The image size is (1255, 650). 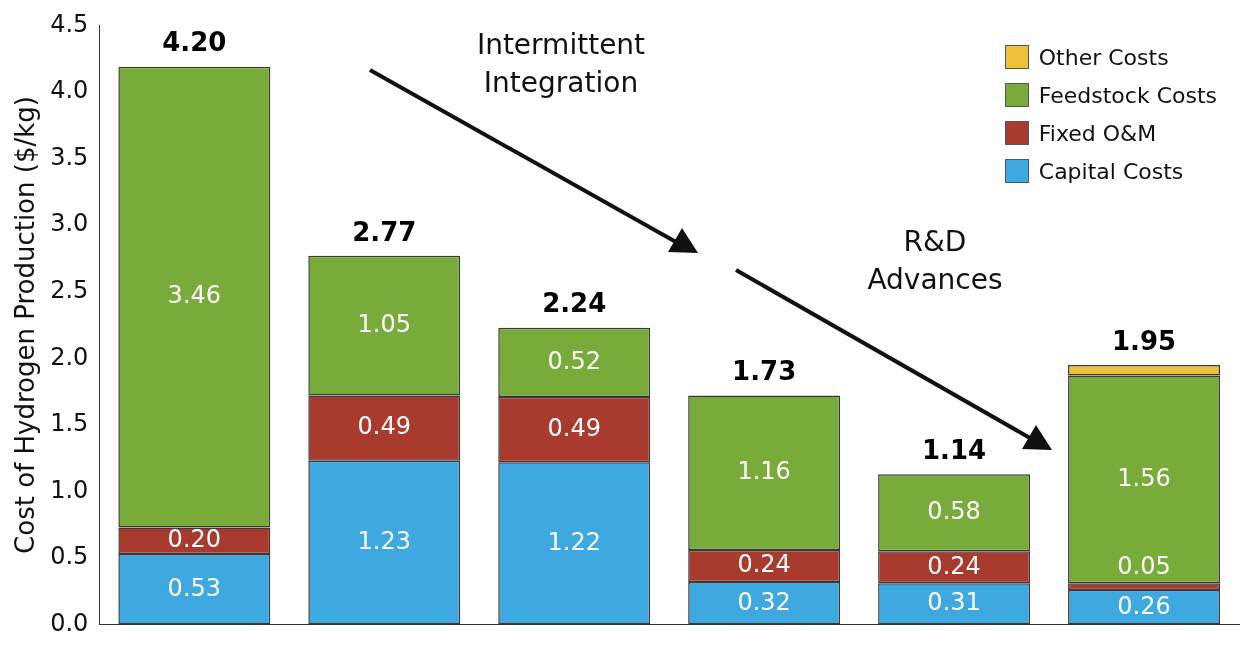 What do you see at coordinates (194, 295) in the screenshot?
I see `data-label: 3.46` at bounding box center [194, 295].